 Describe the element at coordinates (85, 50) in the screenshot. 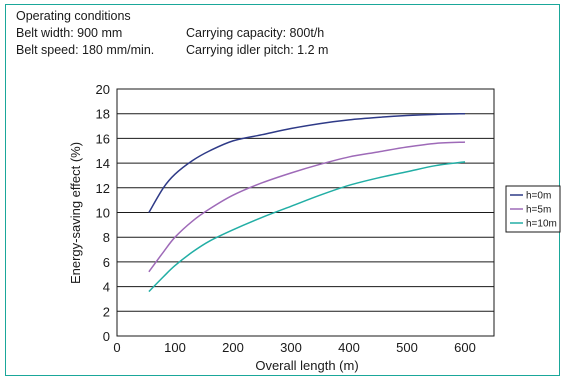

I see `belt-speed-text: Belt speed: 180 mm/min.` at that location.